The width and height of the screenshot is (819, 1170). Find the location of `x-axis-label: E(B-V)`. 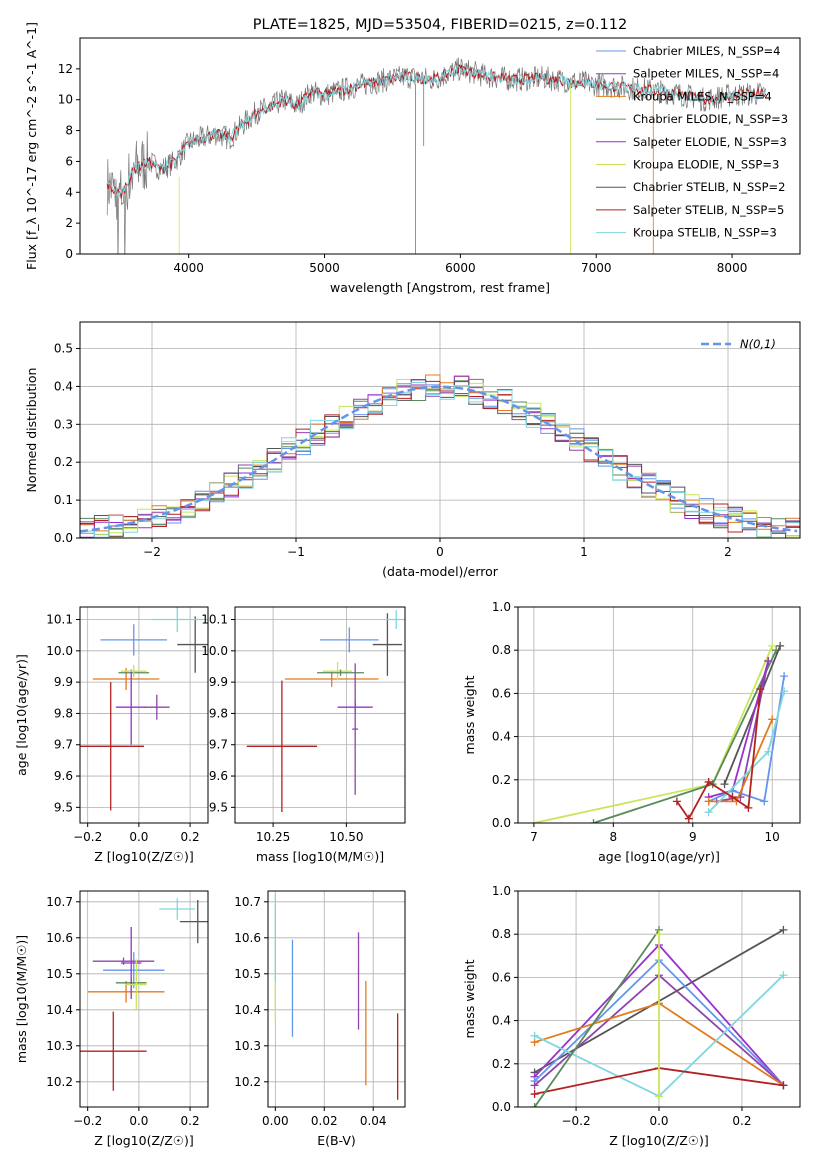

x-axis-label: E(B-V) is located at coordinates (336, 1140).